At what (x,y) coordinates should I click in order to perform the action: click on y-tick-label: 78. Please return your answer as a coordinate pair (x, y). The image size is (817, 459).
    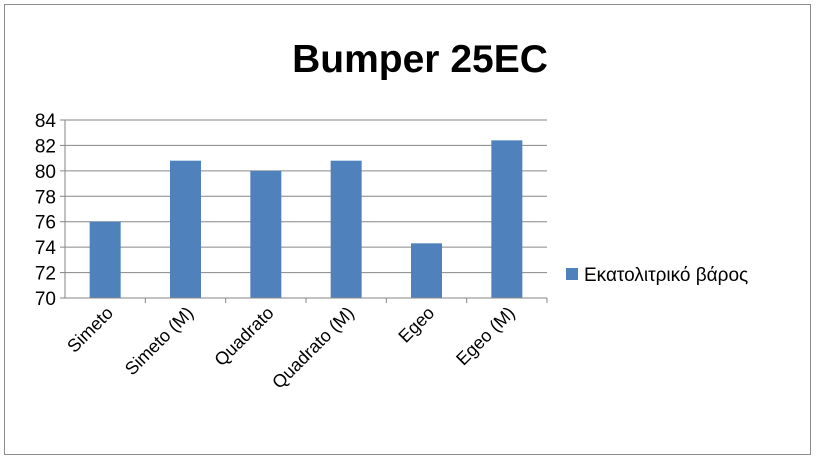
    Looking at the image, I should click on (45, 197).